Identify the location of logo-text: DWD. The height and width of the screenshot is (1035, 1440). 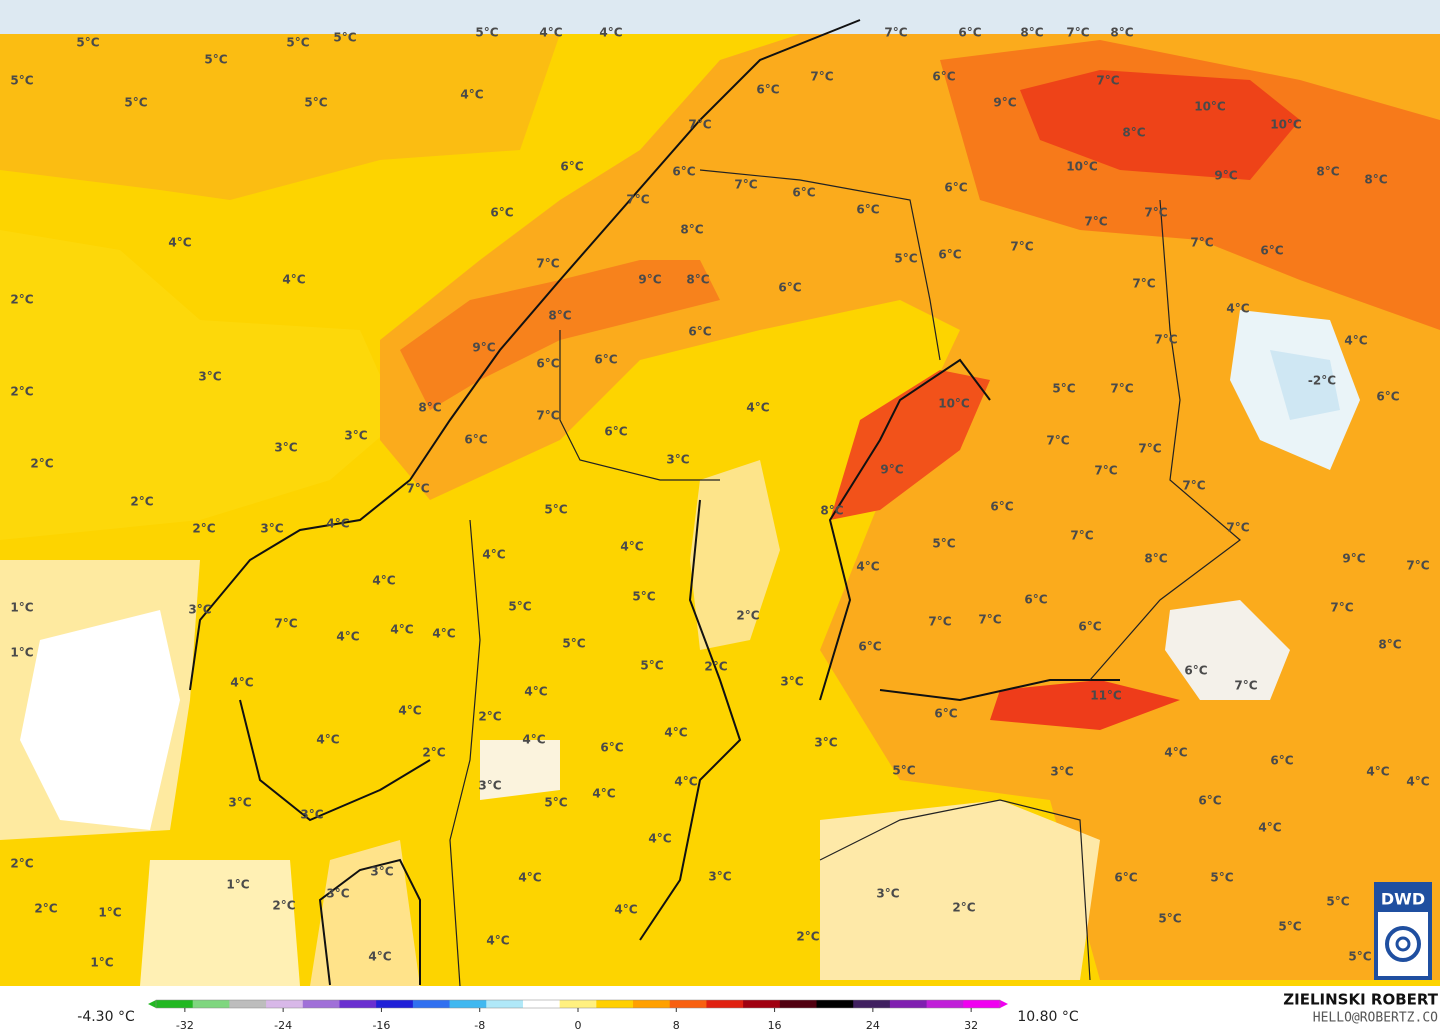
(1403, 899).